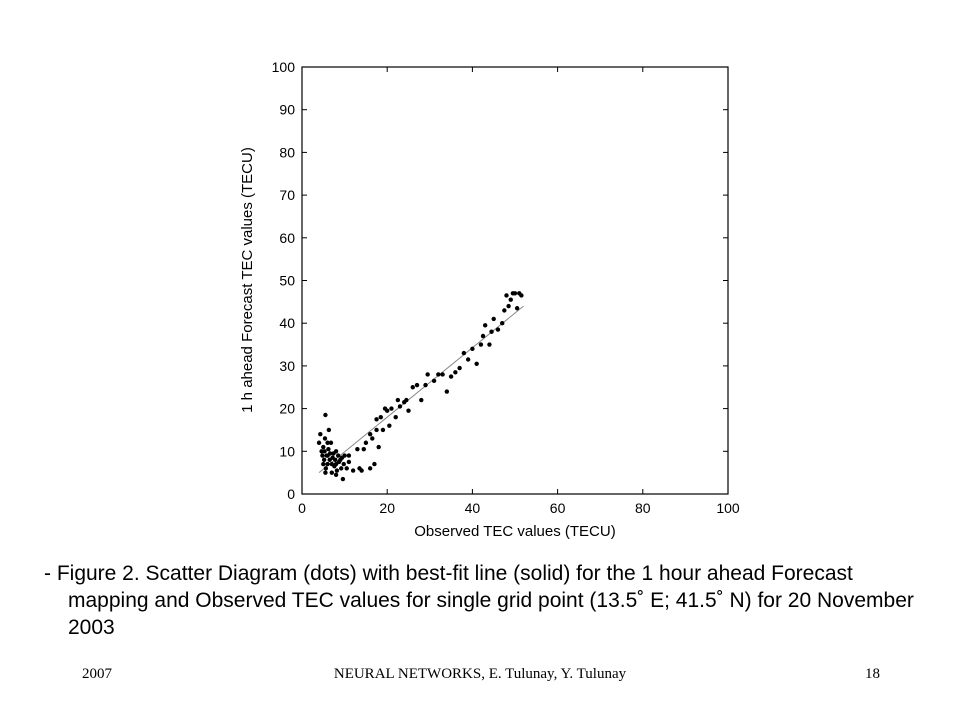 This screenshot has height=720, width=960. I want to click on x-tick-label: 20, so click(387, 508).